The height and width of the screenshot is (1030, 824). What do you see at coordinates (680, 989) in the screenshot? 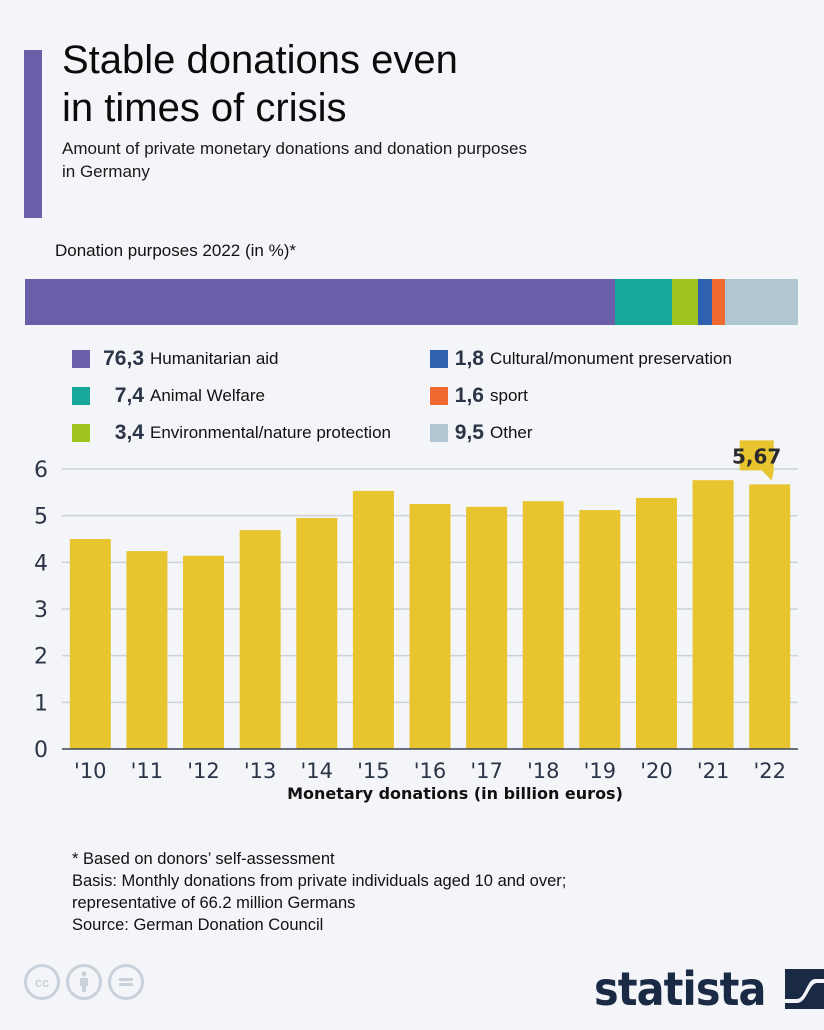
I see `logo-text: statista` at bounding box center [680, 989].